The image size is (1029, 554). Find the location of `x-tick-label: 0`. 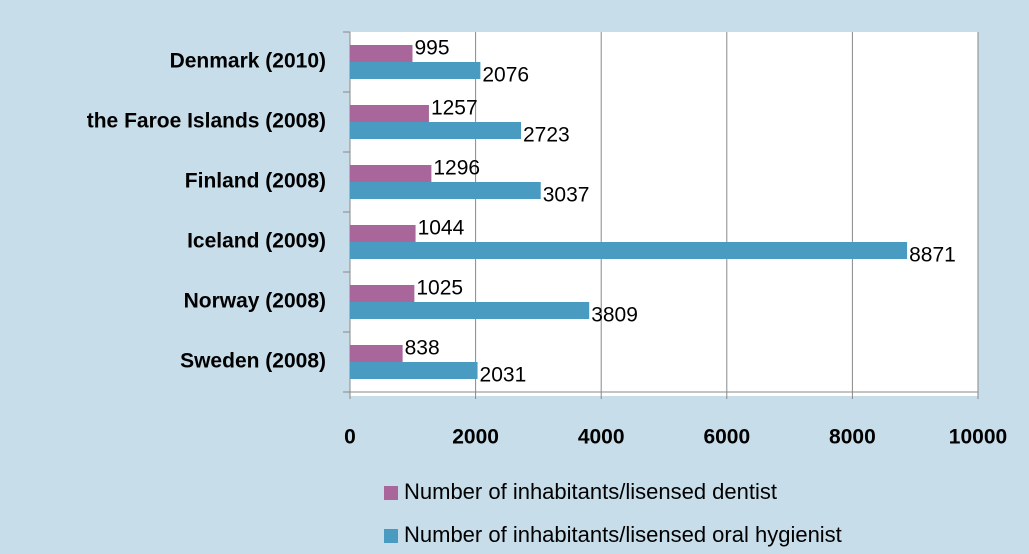

x-tick-label: 0 is located at coordinates (350, 437).